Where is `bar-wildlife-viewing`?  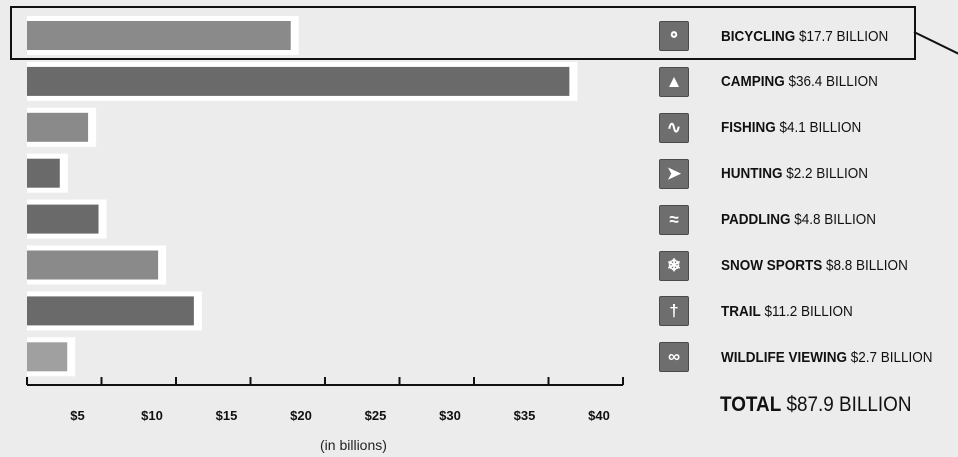
bar-wildlife-viewing is located at coordinates (47, 357).